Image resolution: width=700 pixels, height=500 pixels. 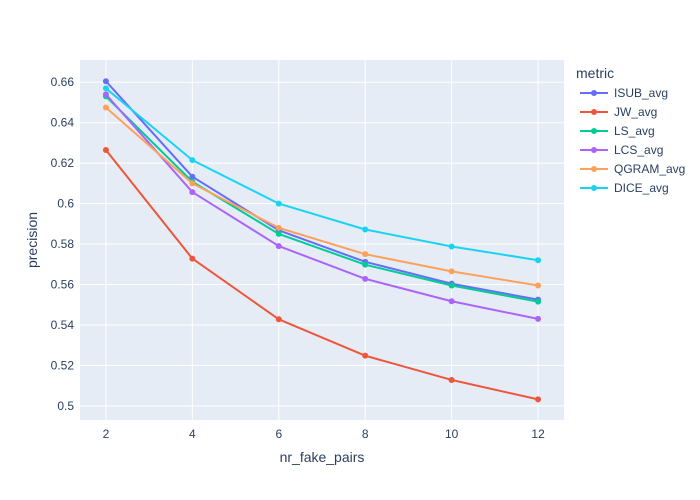 I want to click on x-tick-label: 6, so click(x=278, y=434).